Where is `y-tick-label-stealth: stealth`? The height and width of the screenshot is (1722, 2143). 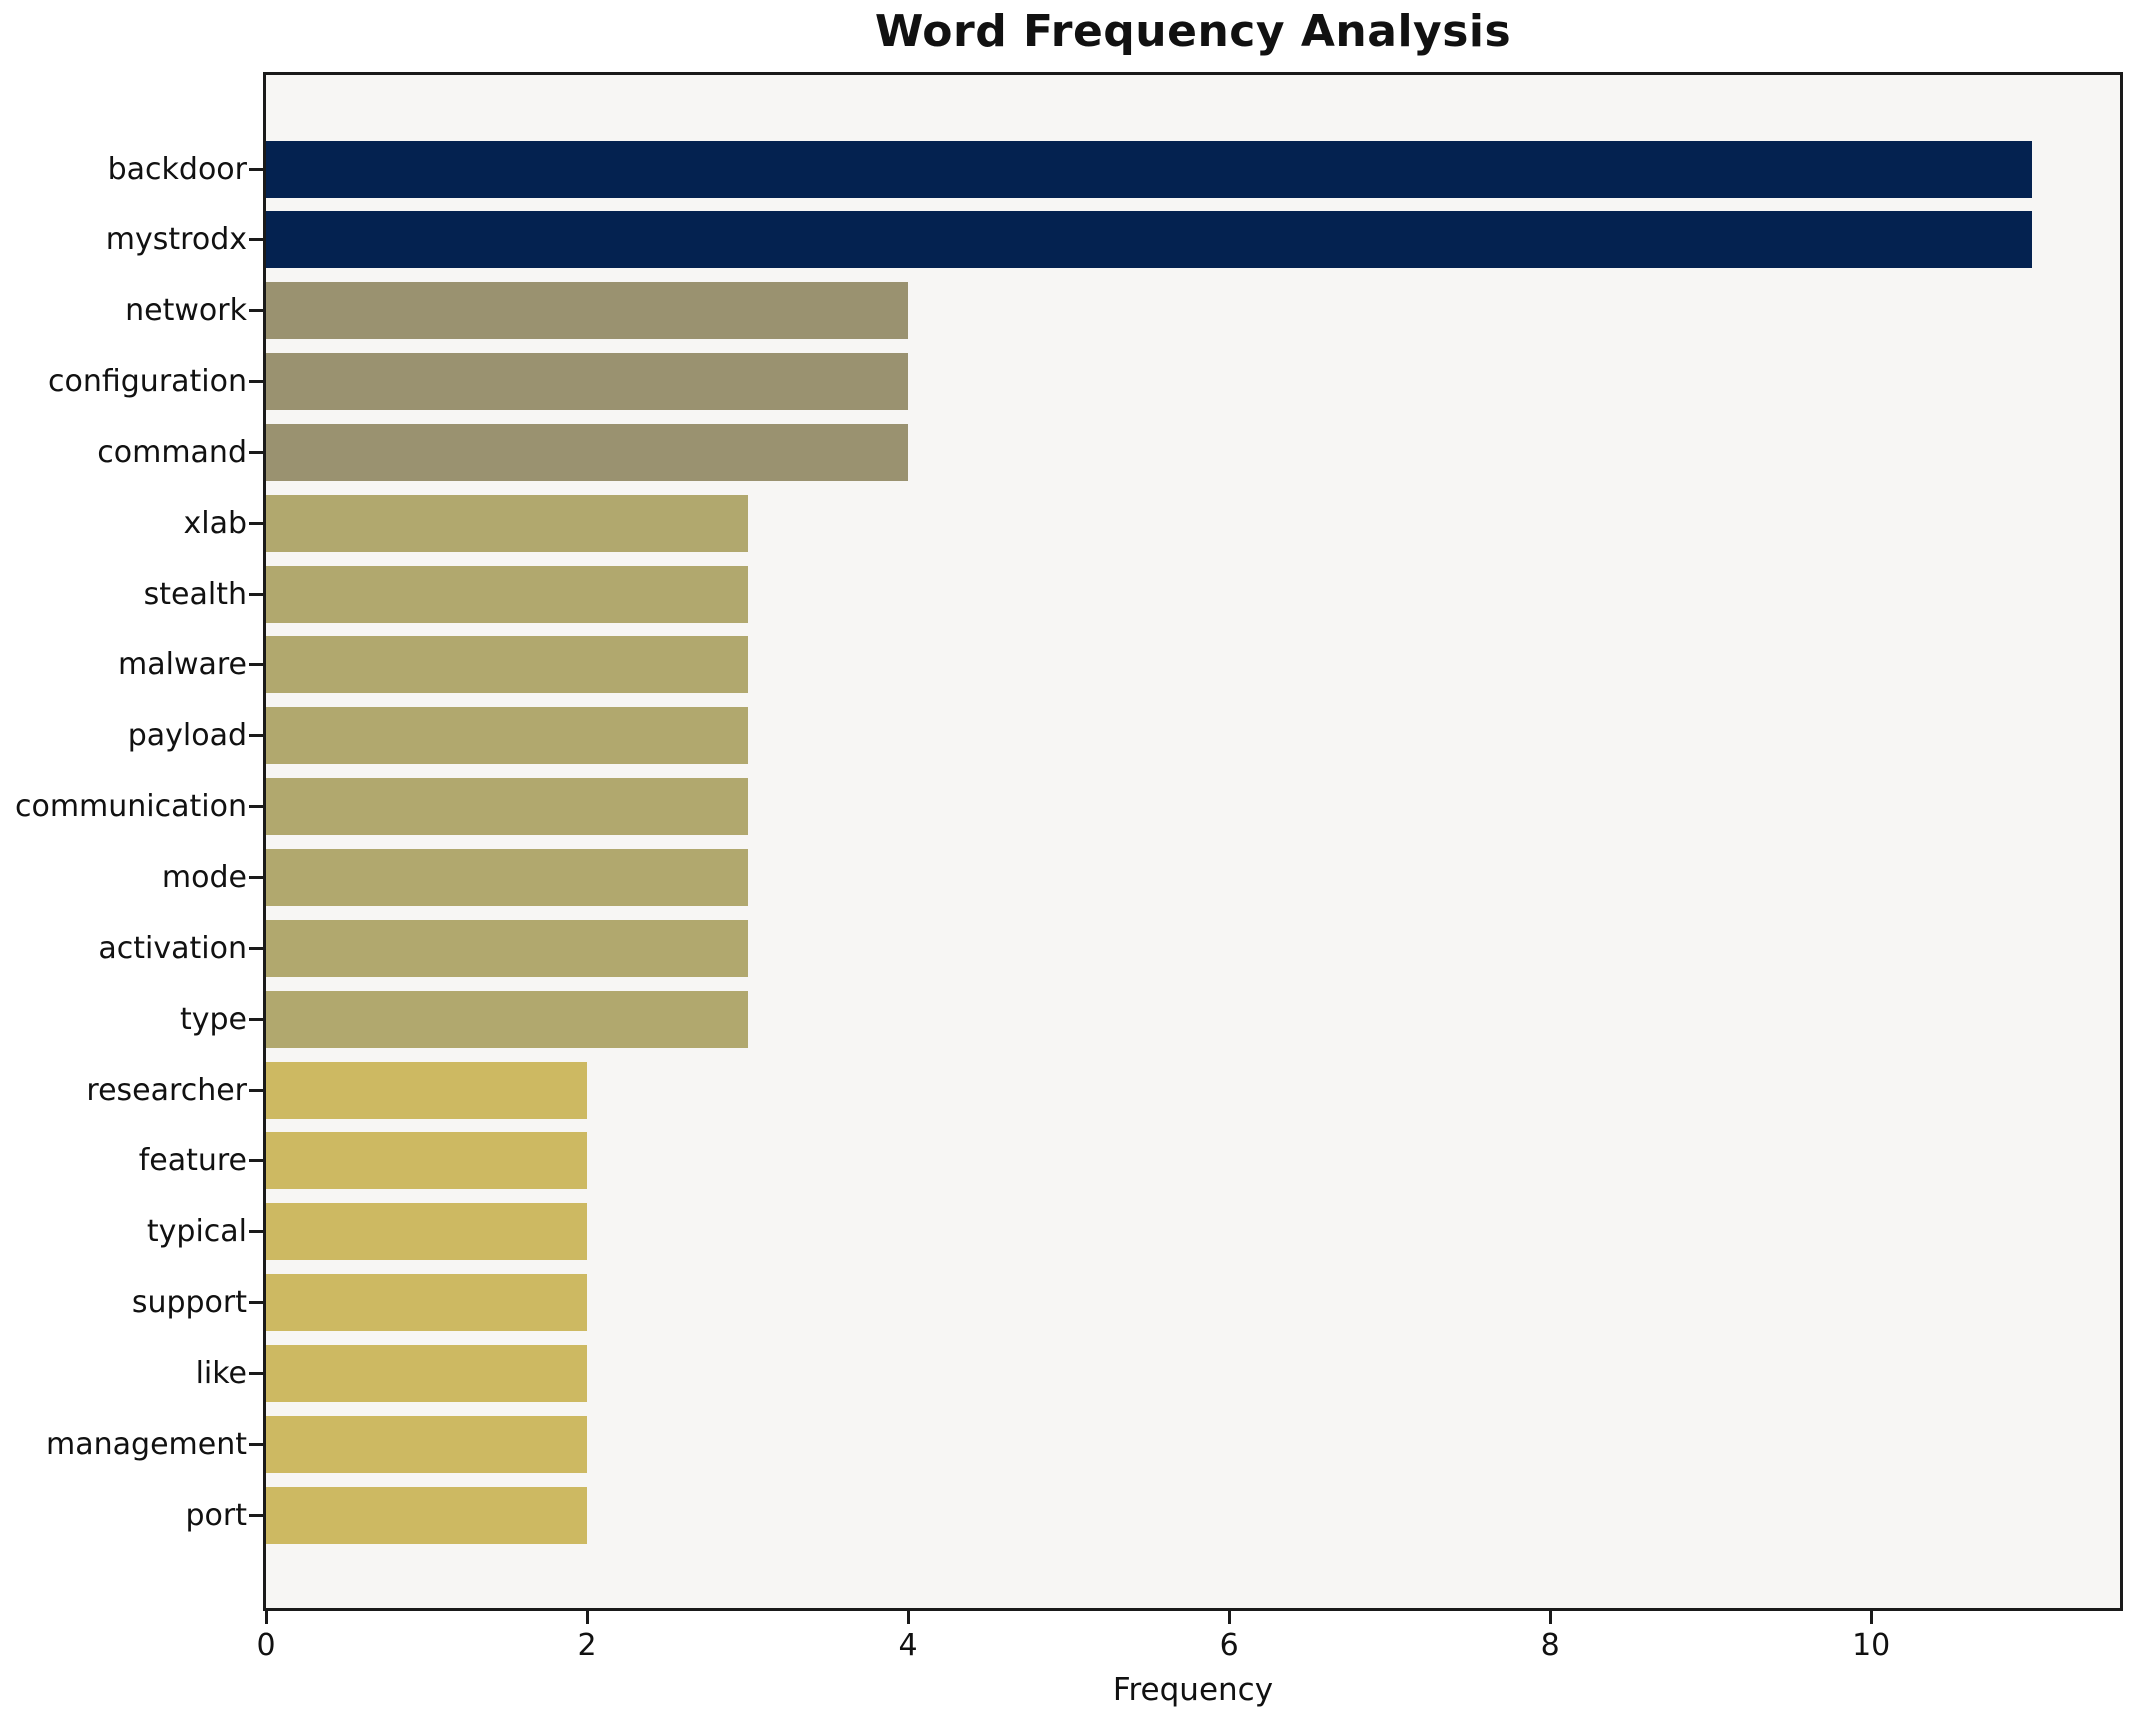
y-tick-label-stealth: stealth is located at coordinates (195, 594).